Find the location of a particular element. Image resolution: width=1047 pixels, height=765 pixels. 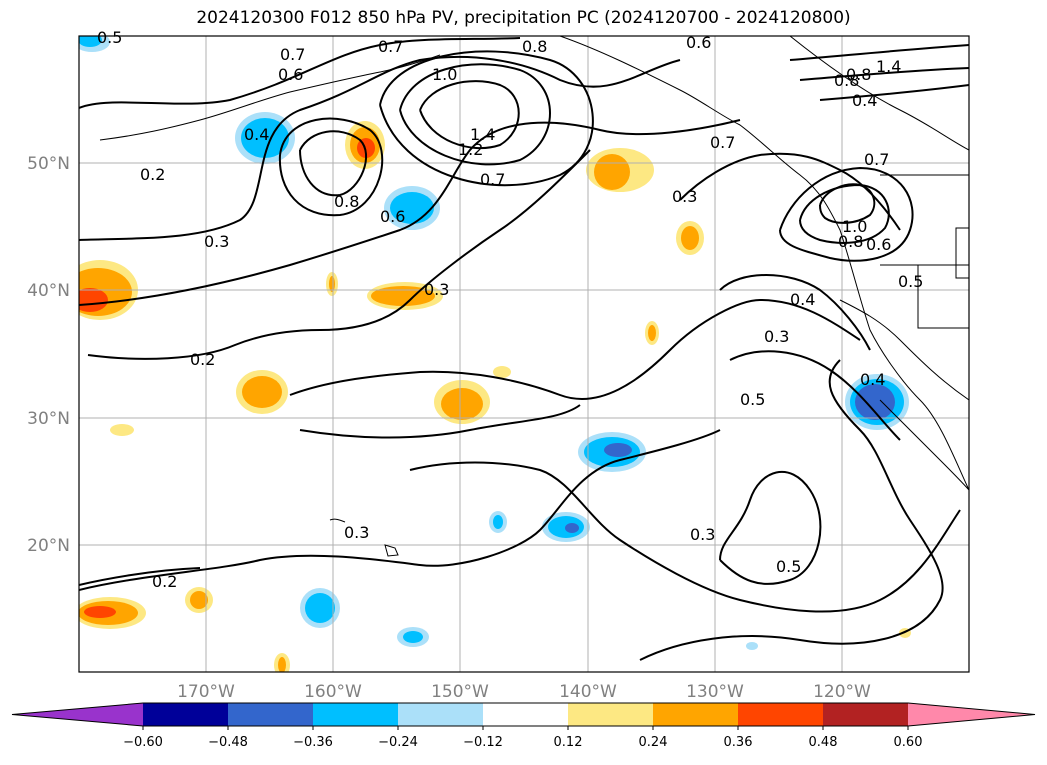

lat-label: 30°N is located at coordinates (48, 419).